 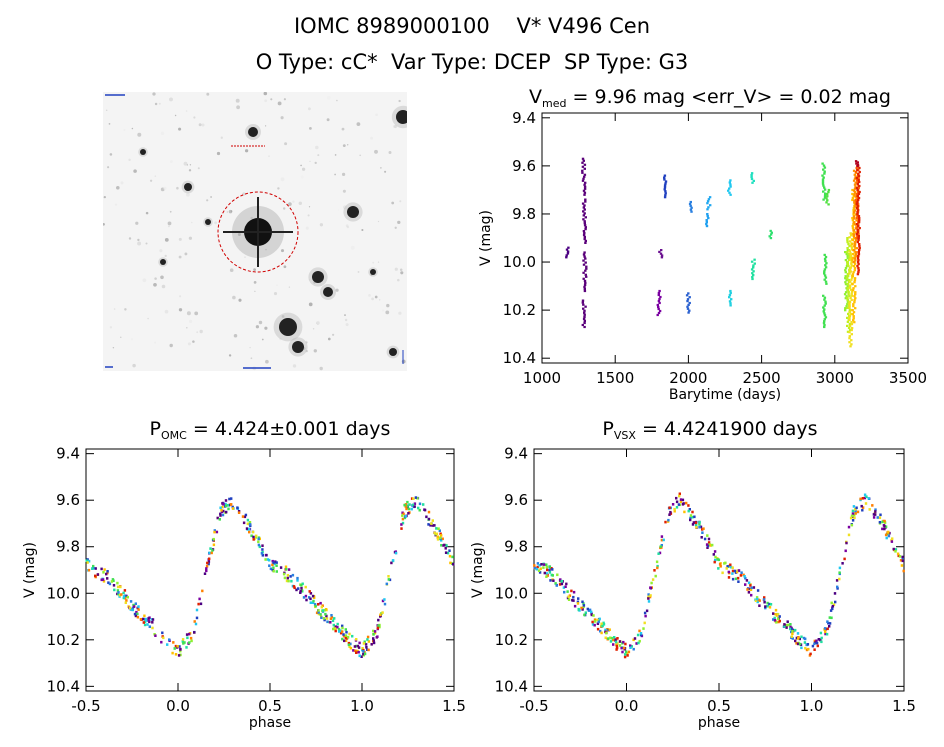 I want to click on x-axis-label: Barytime (days), so click(x=725, y=395).